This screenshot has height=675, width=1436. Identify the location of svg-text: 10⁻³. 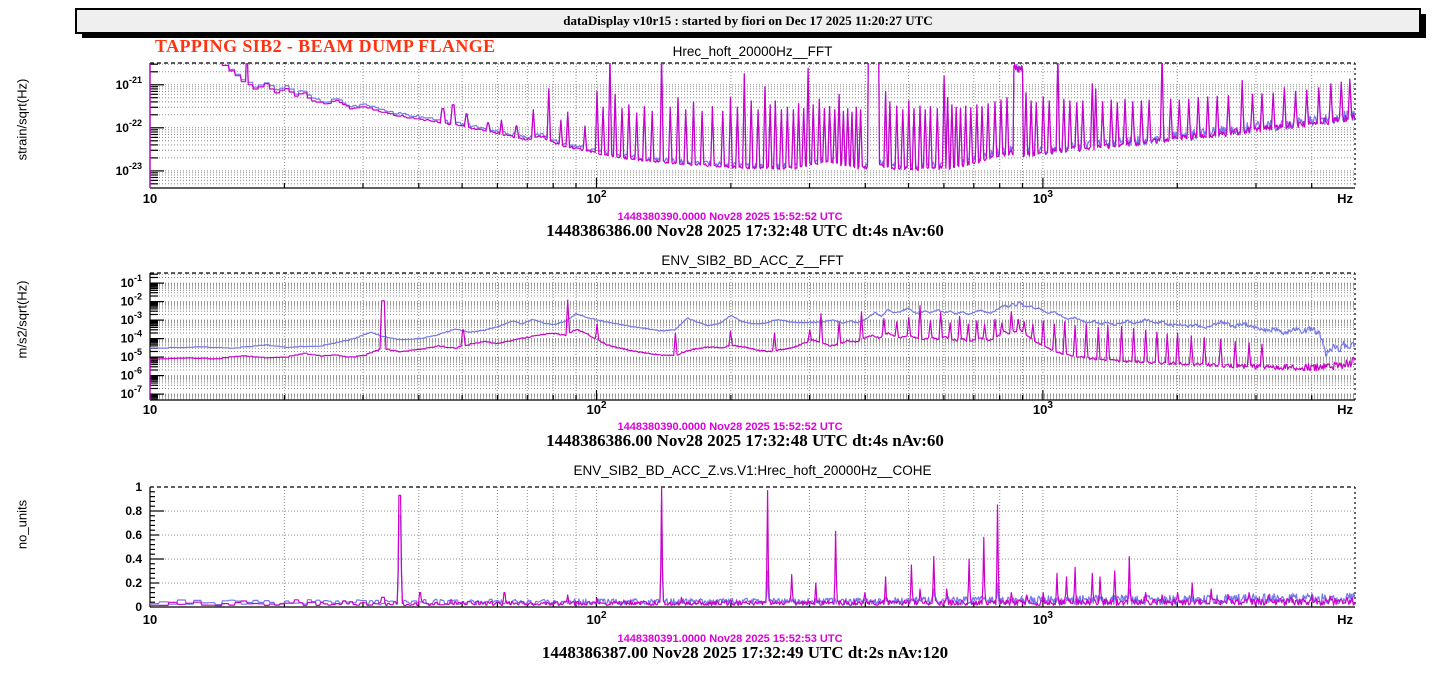
(131, 318).